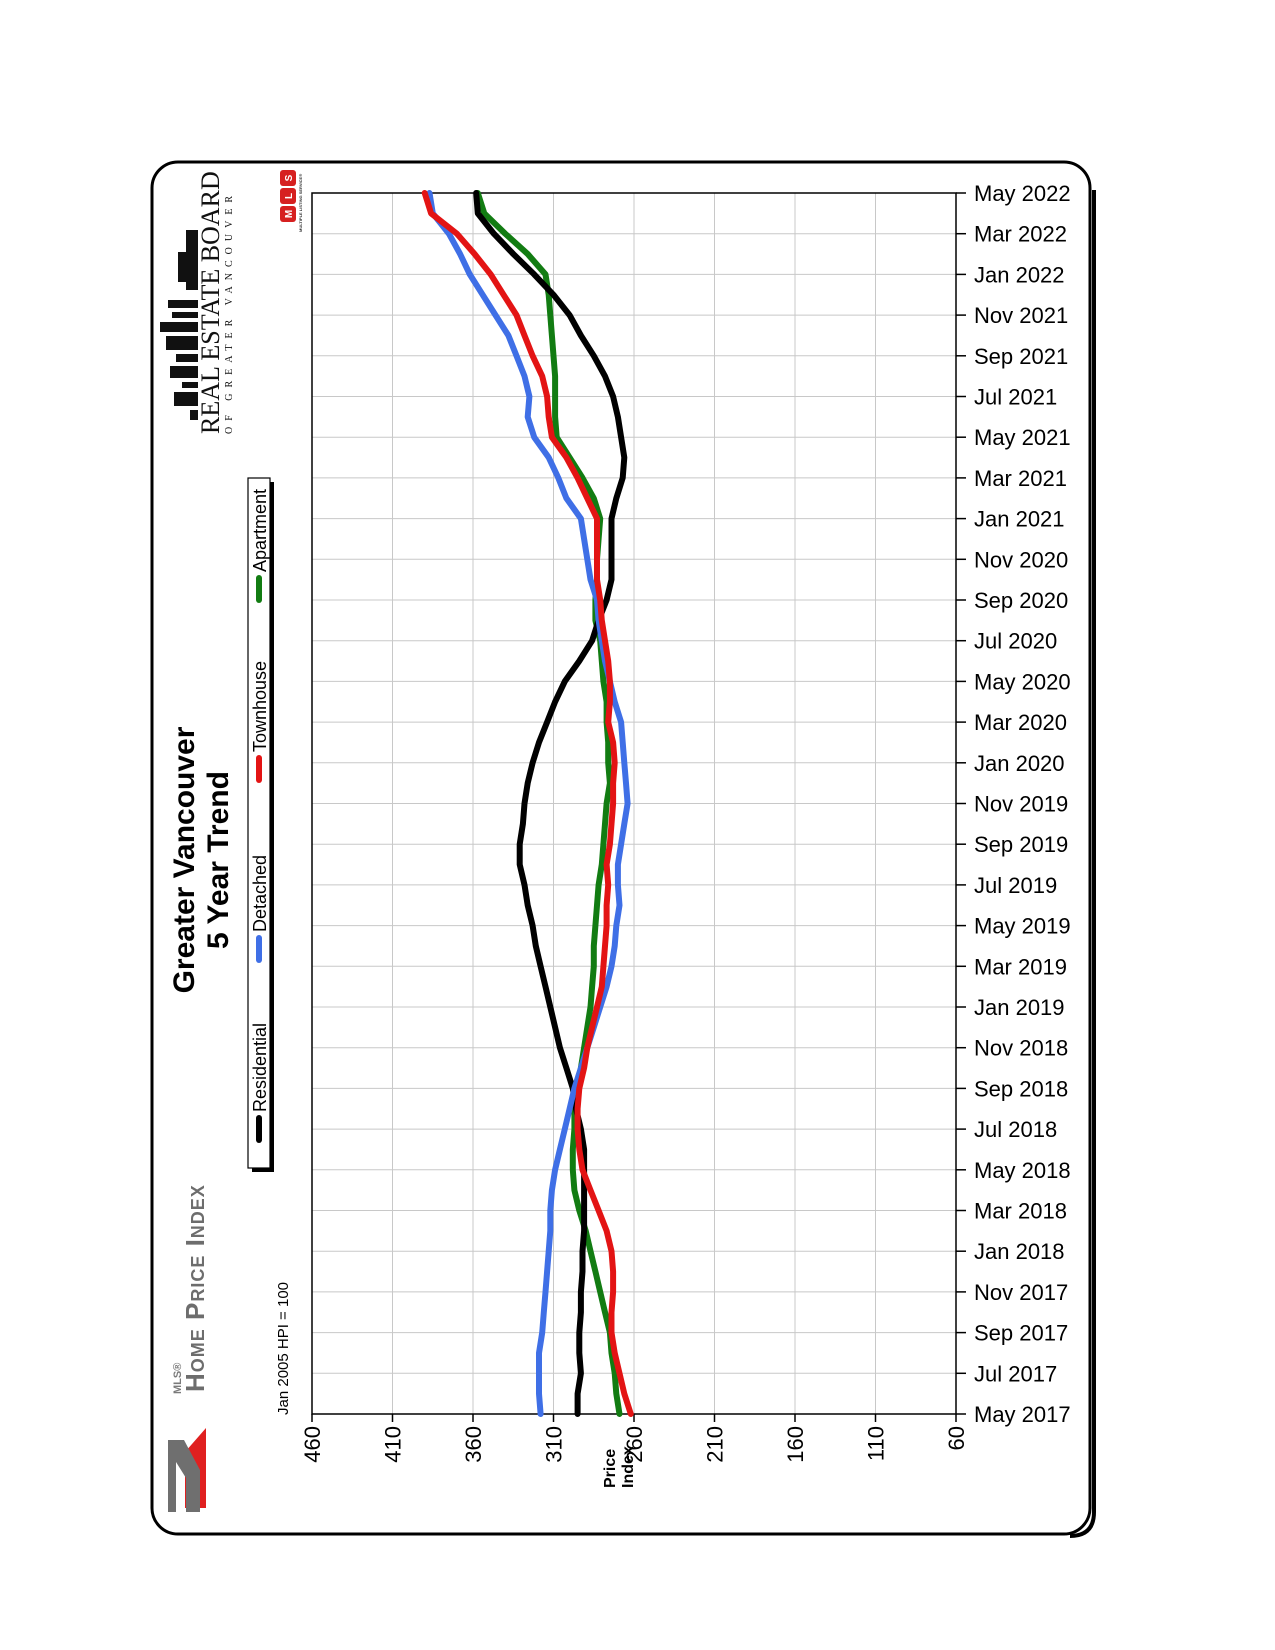  What do you see at coordinates (1022, 681) in the screenshot?
I see `time-tick-label: May 2020` at bounding box center [1022, 681].